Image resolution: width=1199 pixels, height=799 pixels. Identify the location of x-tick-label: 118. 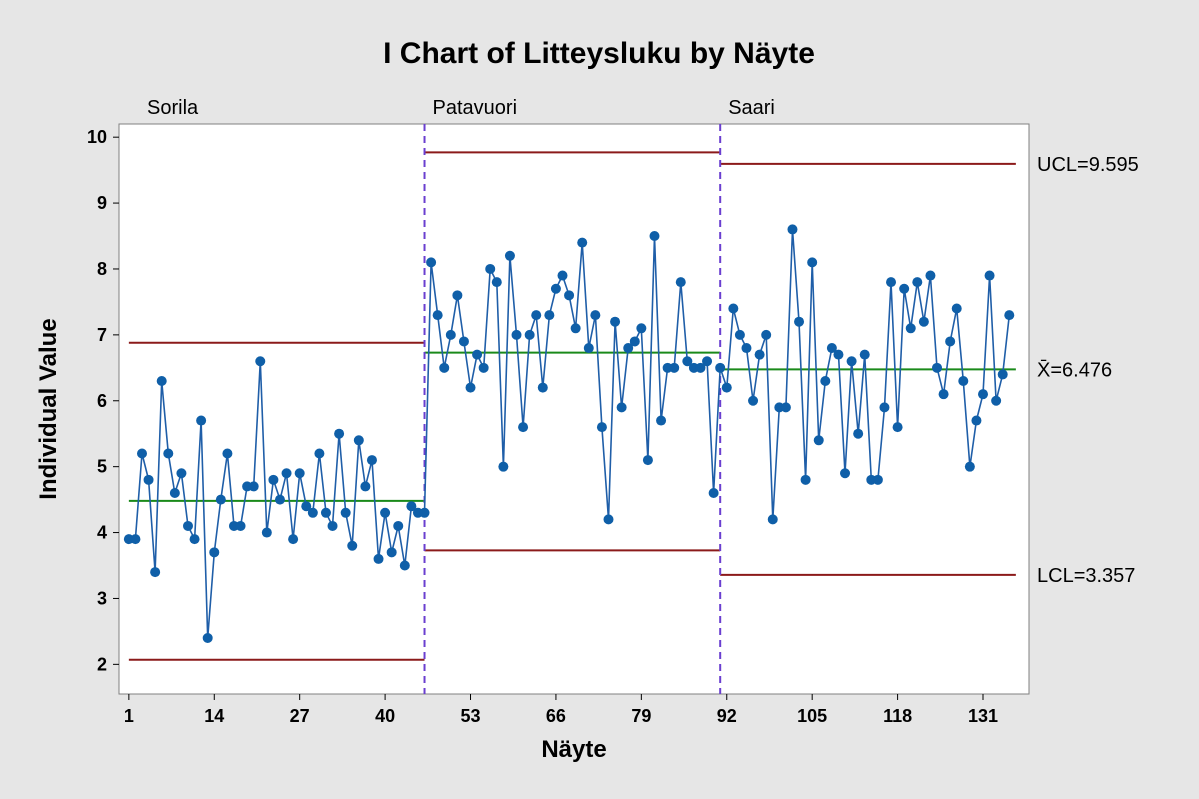
(897, 716).